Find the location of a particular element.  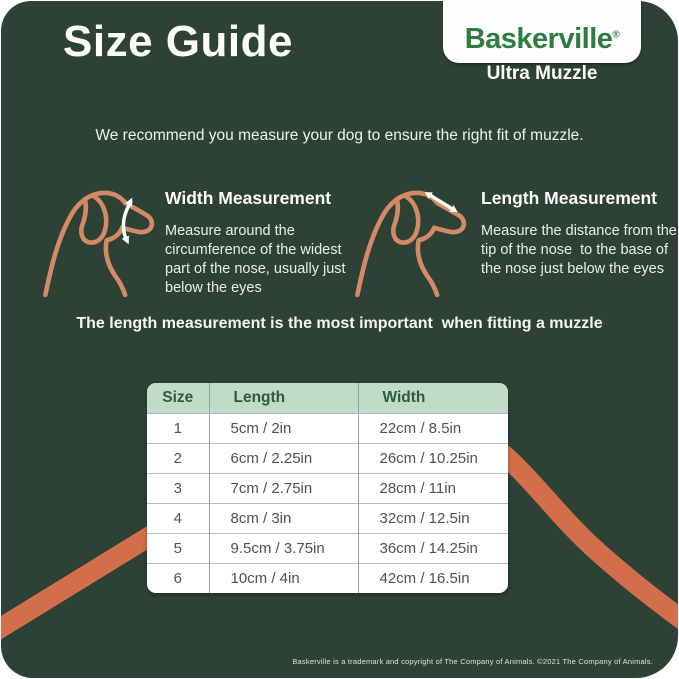

table-cell: 32cm / 12.5in is located at coordinates (433, 518).